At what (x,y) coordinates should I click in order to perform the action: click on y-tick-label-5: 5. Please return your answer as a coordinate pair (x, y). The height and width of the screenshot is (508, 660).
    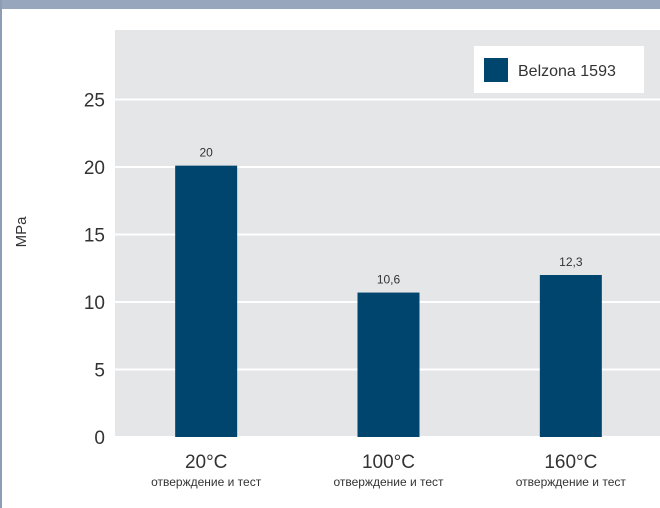
    Looking at the image, I should click on (99, 371).